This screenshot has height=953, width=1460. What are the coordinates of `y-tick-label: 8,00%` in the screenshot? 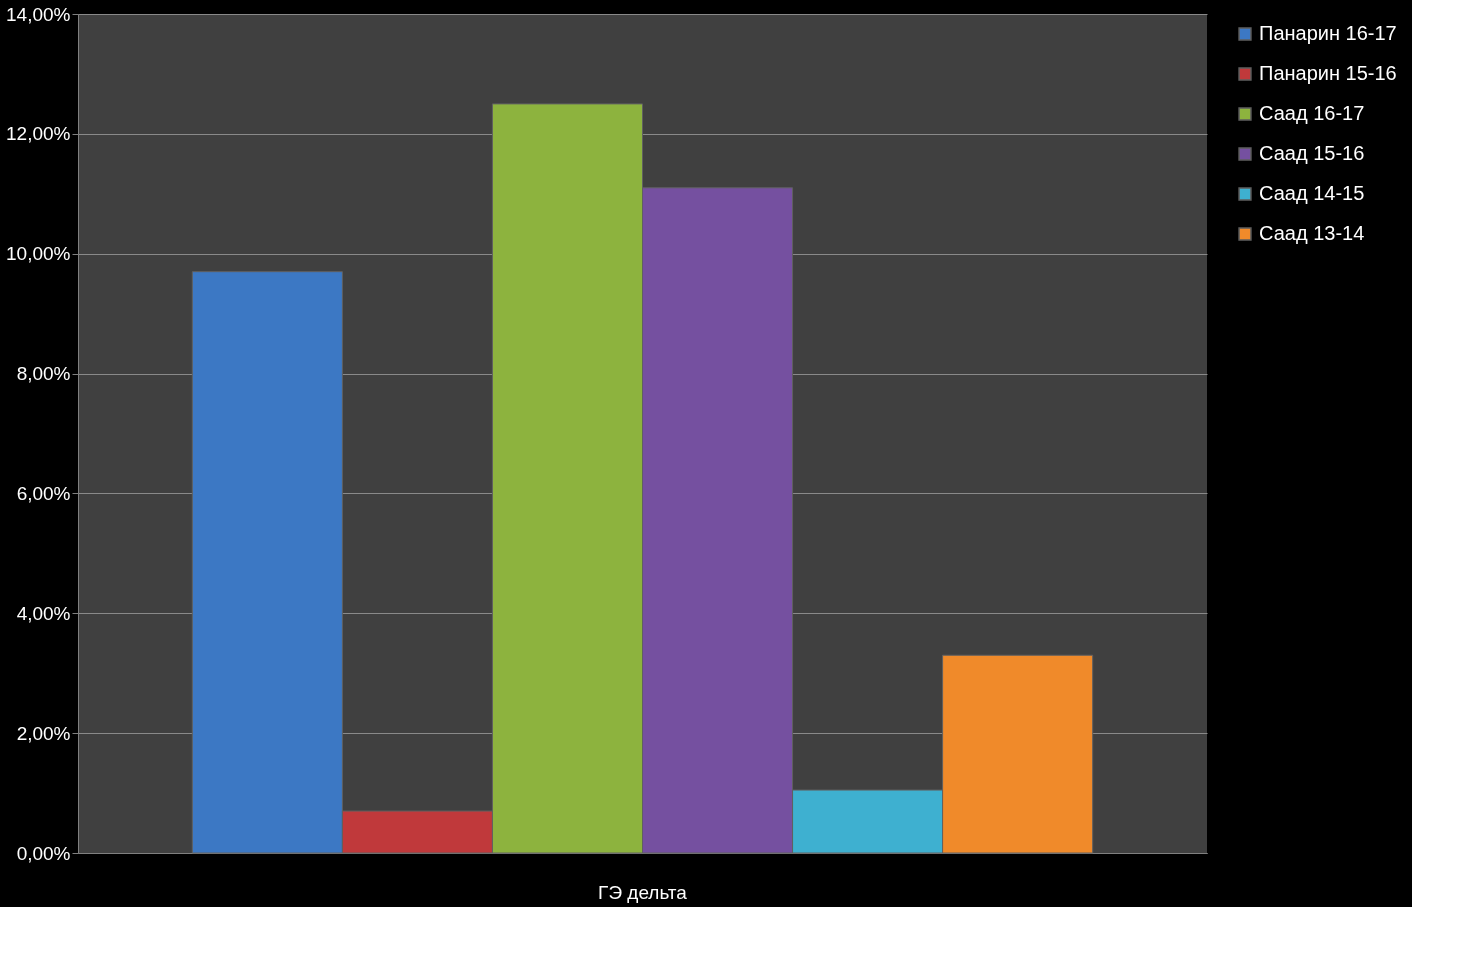 It's located at (43, 374).